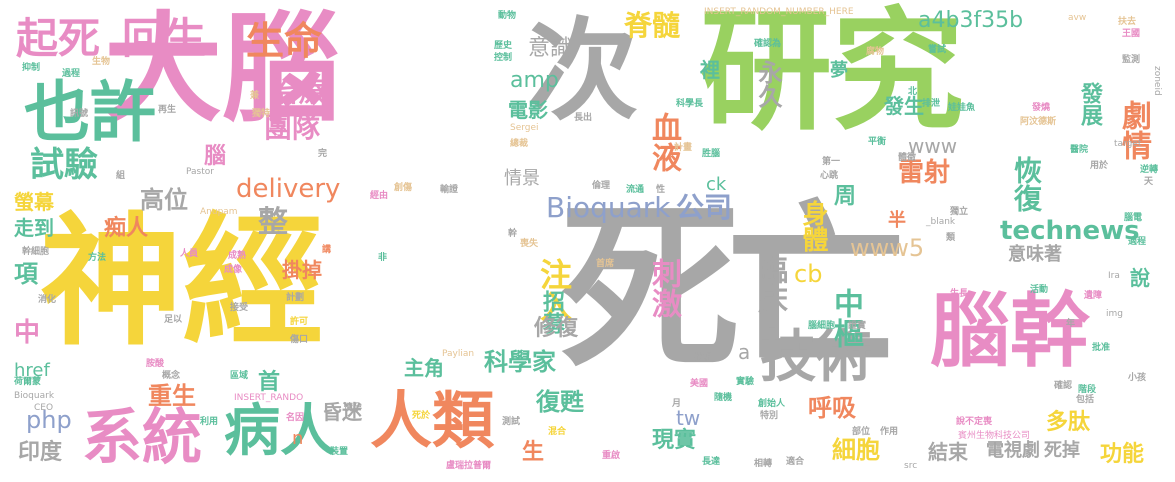  Describe the element at coordinates (173, 320) in the screenshot. I see `word-cloud-term: 足以` at that location.